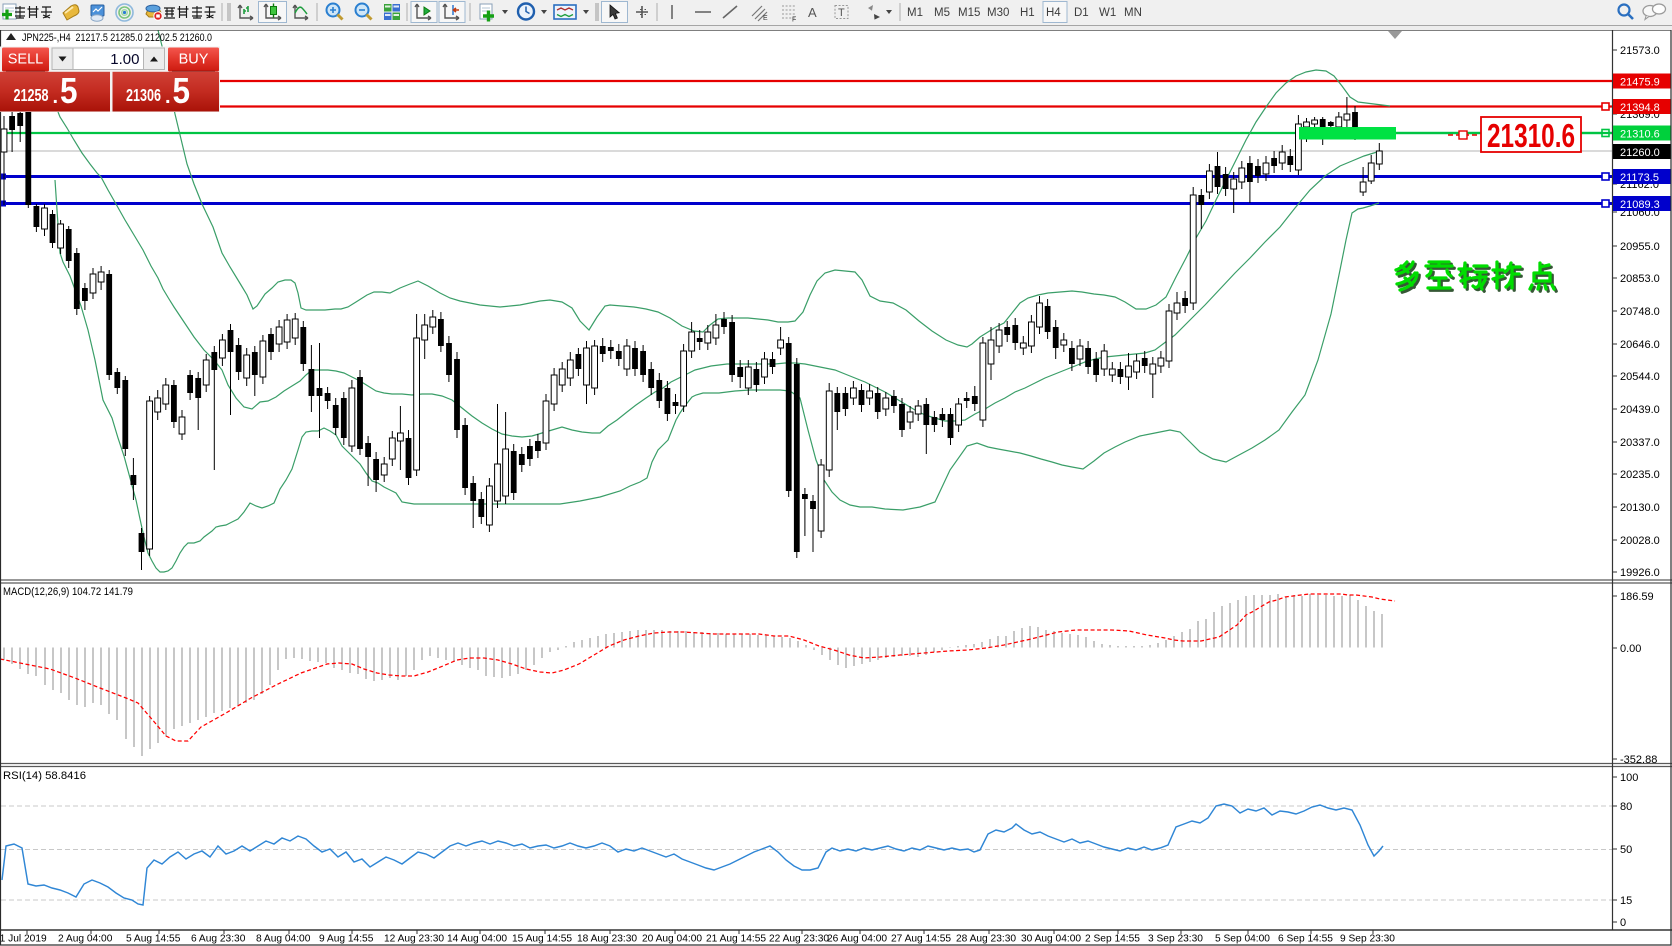  Describe the element at coordinates (124, 59) in the screenshot. I see `svg-text: 1.00` at that location.